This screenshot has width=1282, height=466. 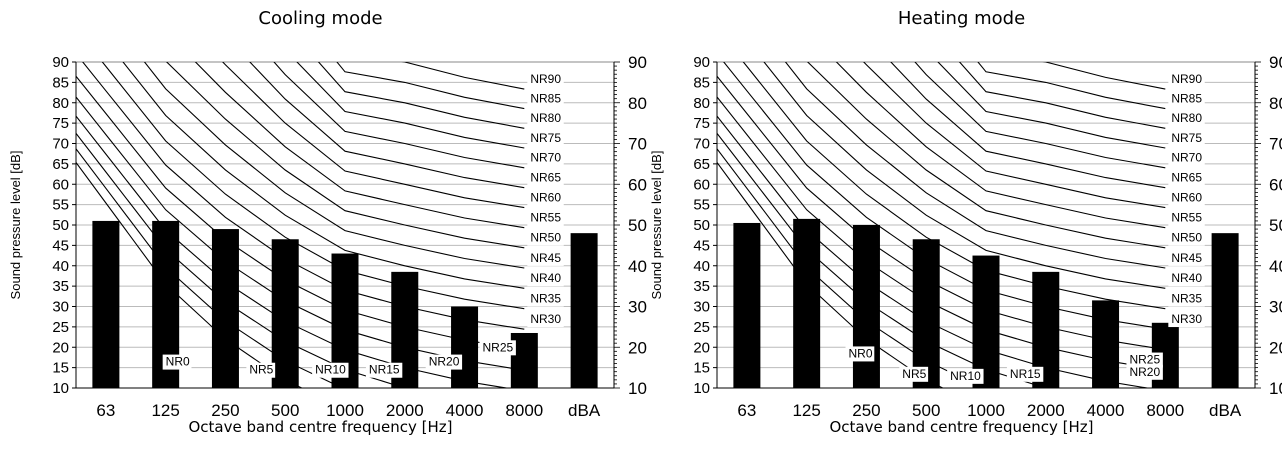 What do you see at coordinates (60, 164) in the screenshot?
I see `y-tick-label: 65` at bounding box center [60, 164].